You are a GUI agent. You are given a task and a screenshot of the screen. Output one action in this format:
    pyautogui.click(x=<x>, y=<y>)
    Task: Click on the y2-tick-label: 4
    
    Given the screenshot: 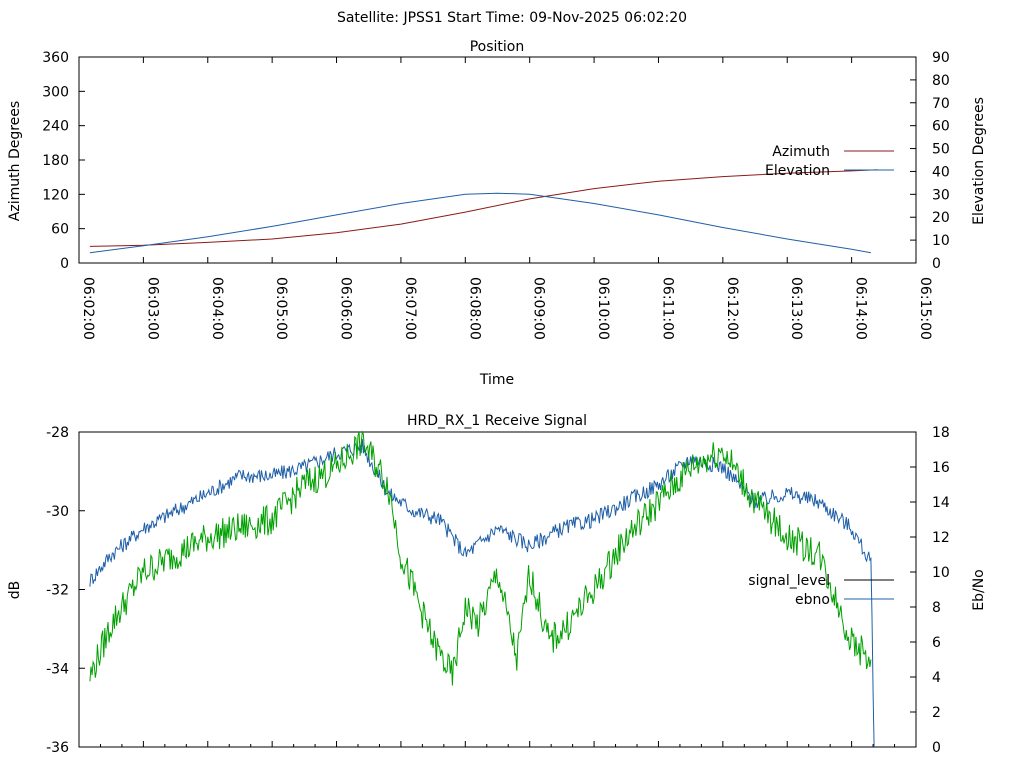 What is the action you would take?
    pyautogui.click(x=936, y=678)
    